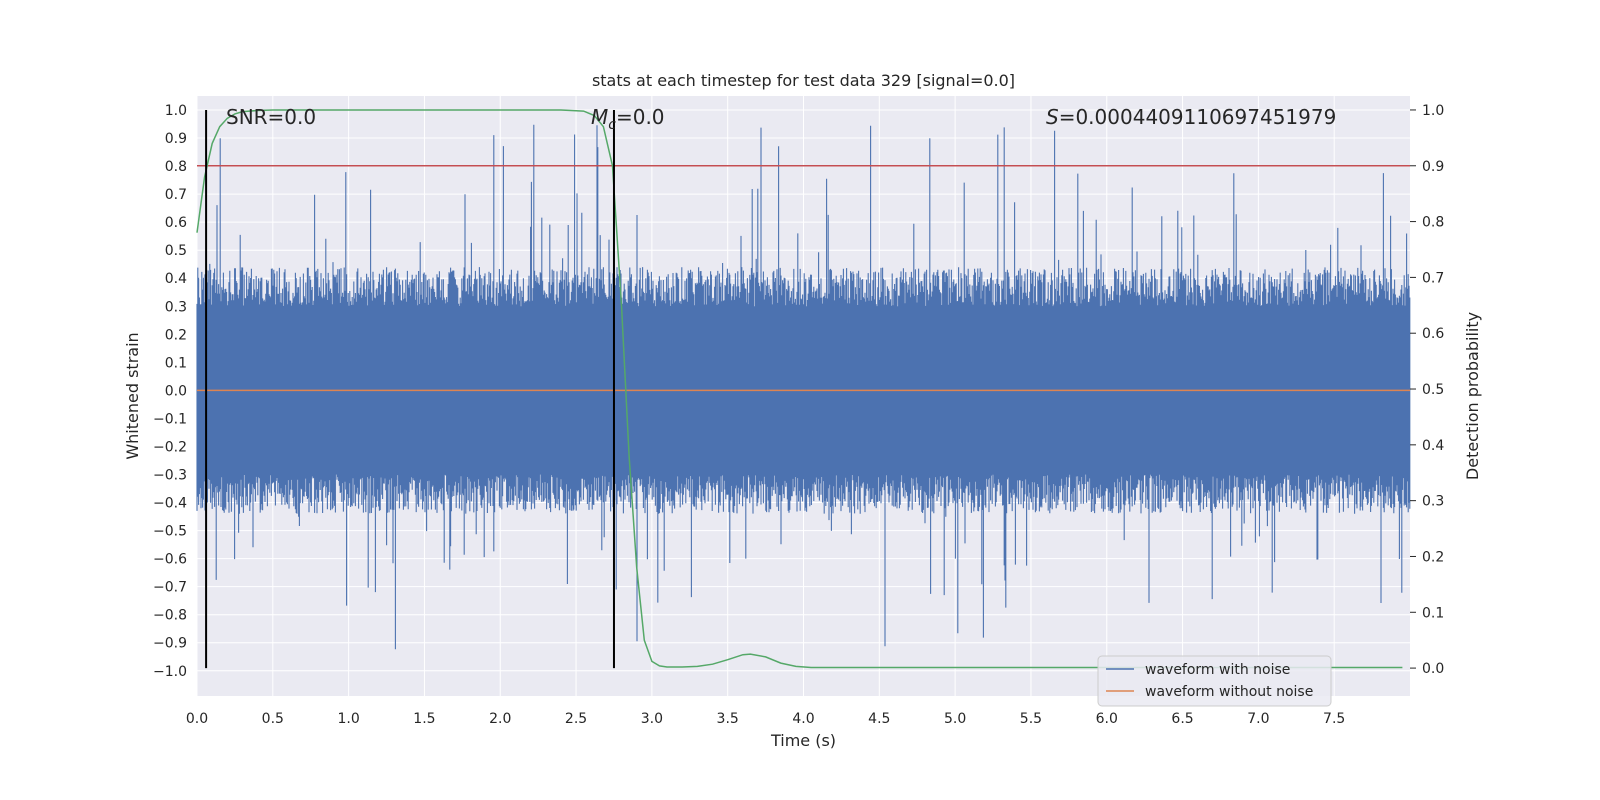 The height and width of the screenshot is (800, 1600). Describe the element at coordinates (728, 719) in the screenshot. I see `x-tick-label: 3.5` at that location.